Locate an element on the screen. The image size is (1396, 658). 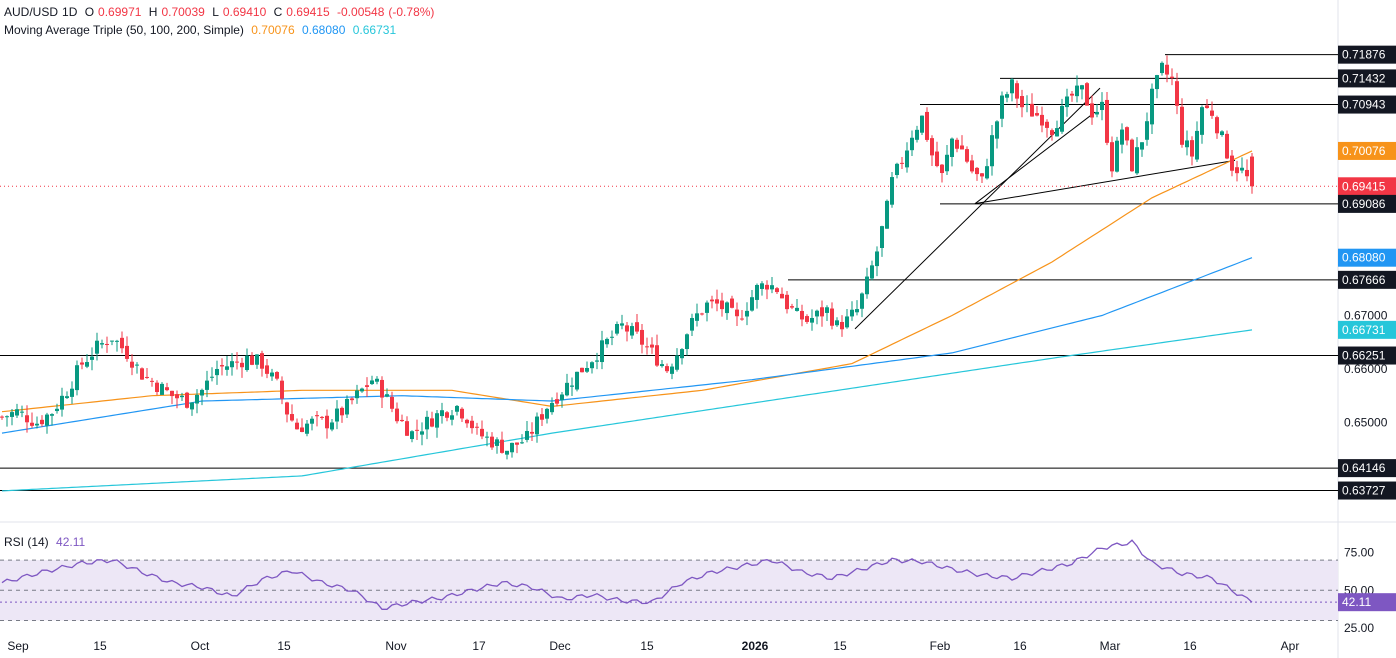
x-axis-tick: Apr is located at coordinates (1290, 646).